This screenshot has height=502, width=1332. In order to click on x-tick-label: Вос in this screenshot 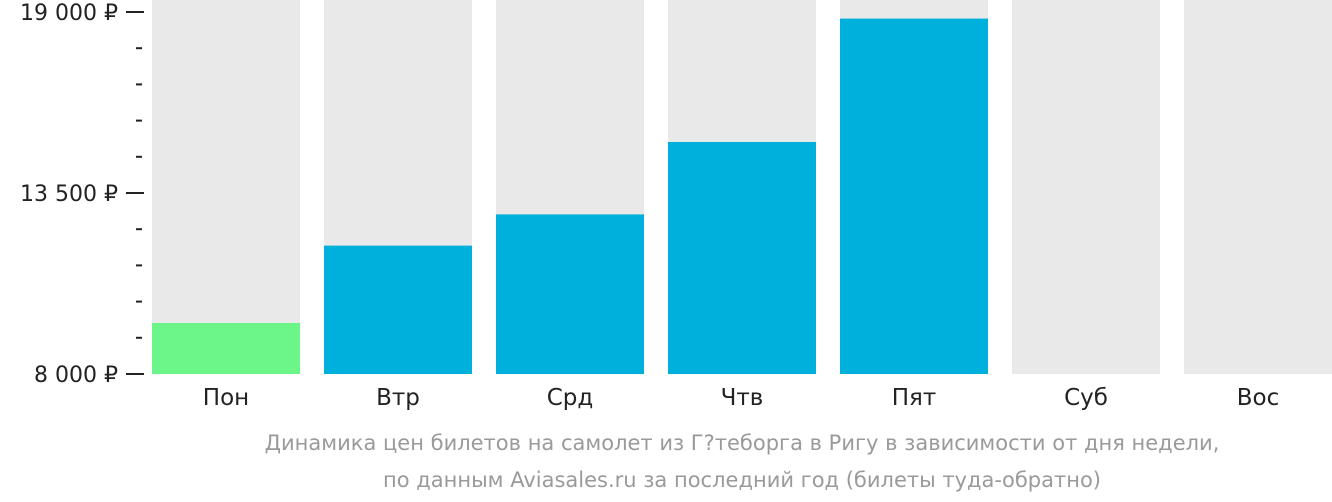, I will do `click(1258, 398)`.